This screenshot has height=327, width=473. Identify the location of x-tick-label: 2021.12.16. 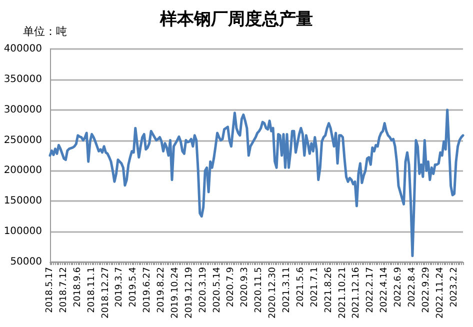
(357, 292).